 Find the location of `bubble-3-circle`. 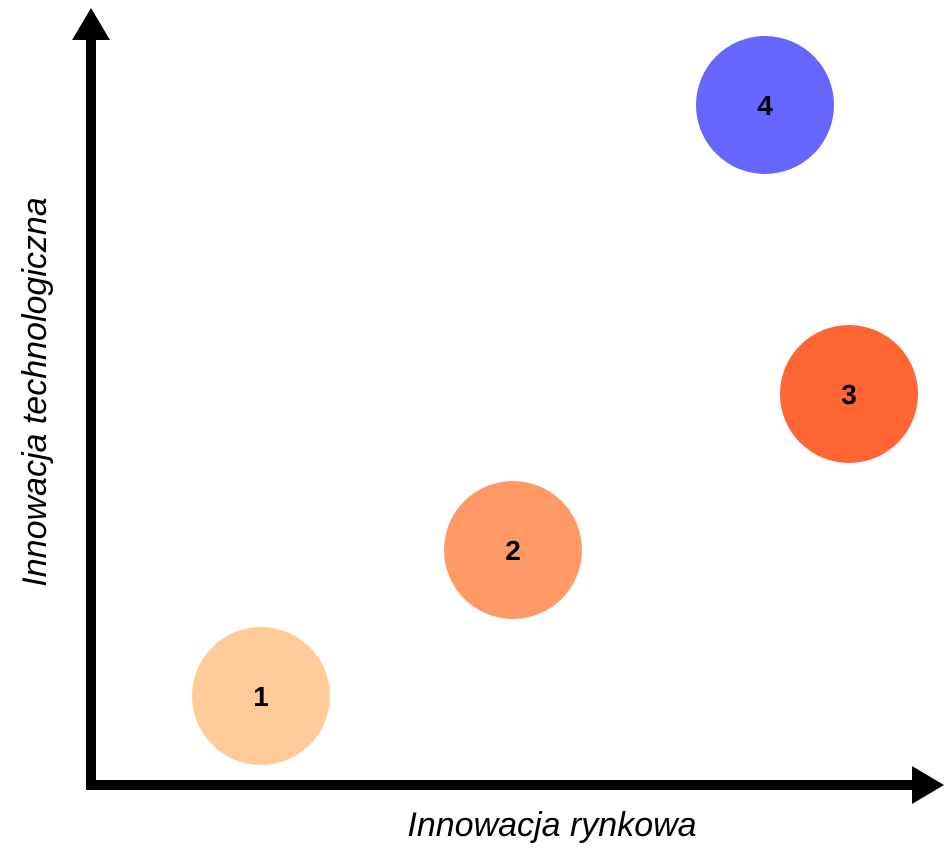

bubble-3-circle is located at coordinates (849, 394).